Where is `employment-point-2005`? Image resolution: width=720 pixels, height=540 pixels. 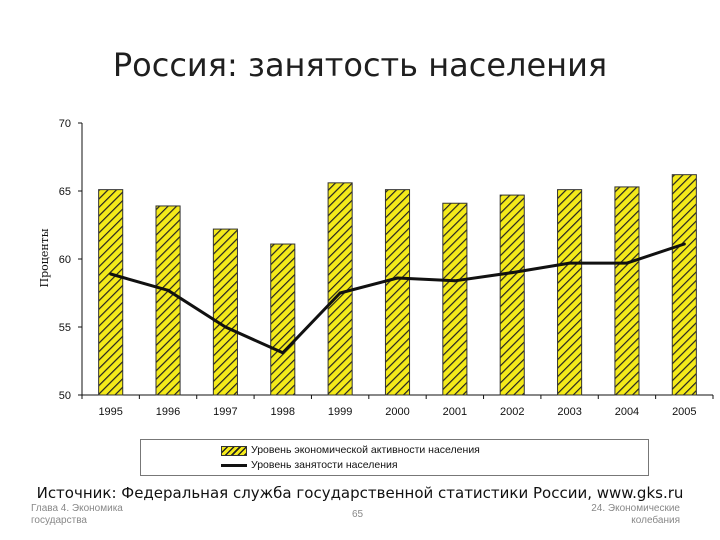 employment-point-2005 is located at coordinates (684, 244).